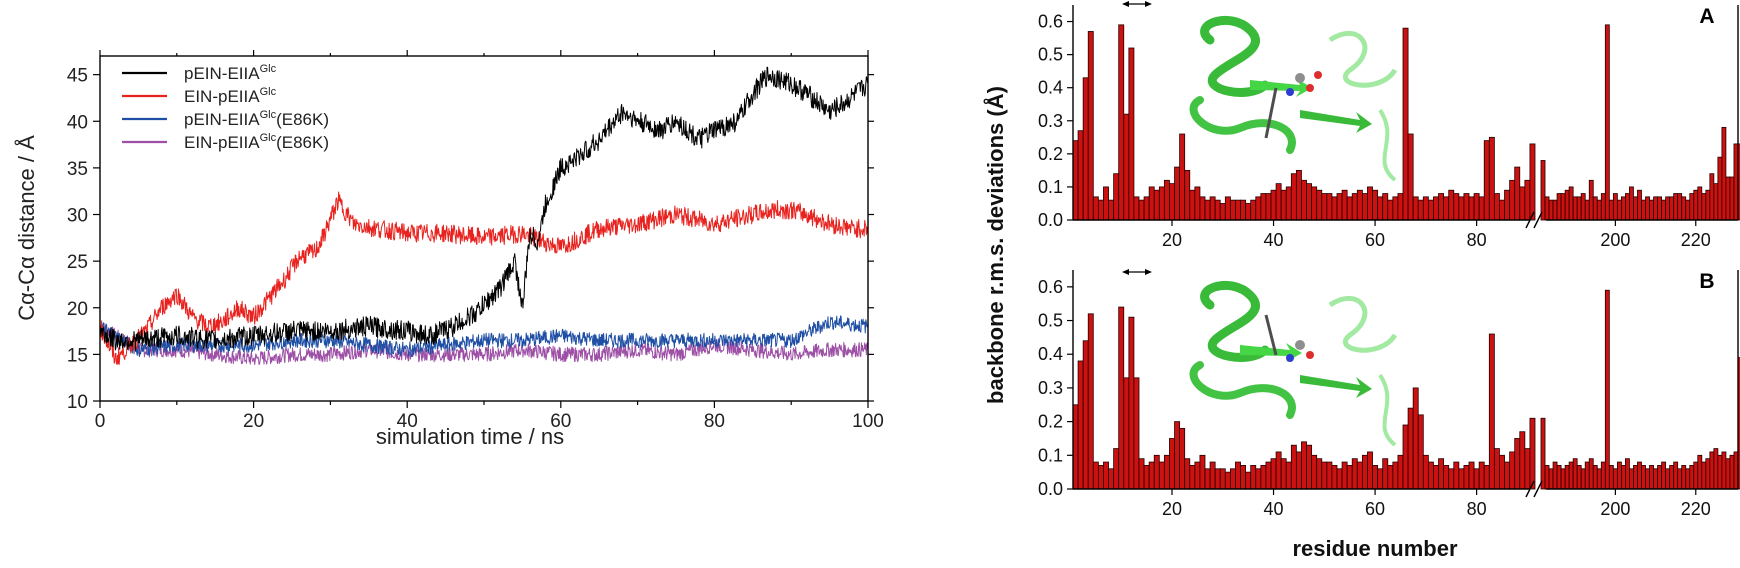 The width and height of the screenshot is (1740, 568). I want to click on y-axis-title-right: backbone r.m.s. deviations (Å), so click(995, 245).